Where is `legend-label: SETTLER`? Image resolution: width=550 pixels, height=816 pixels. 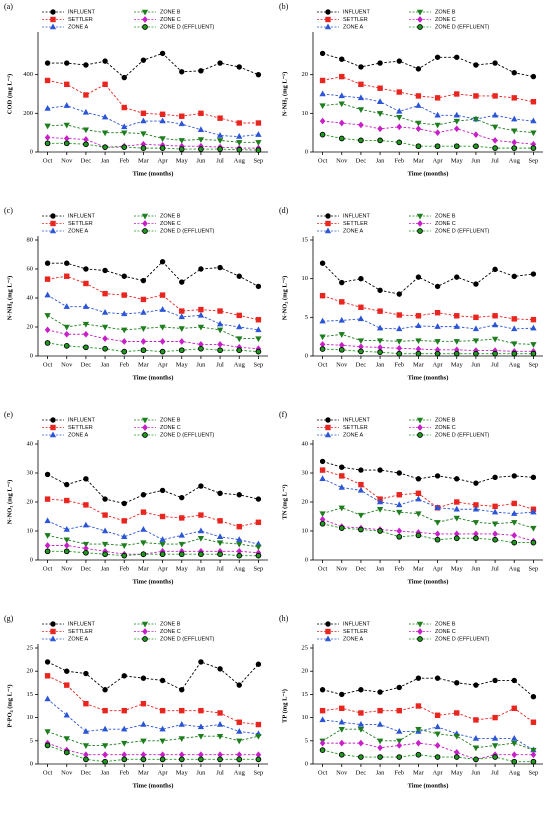 legend-label: SETTLER is located at coordinates (355, 632).